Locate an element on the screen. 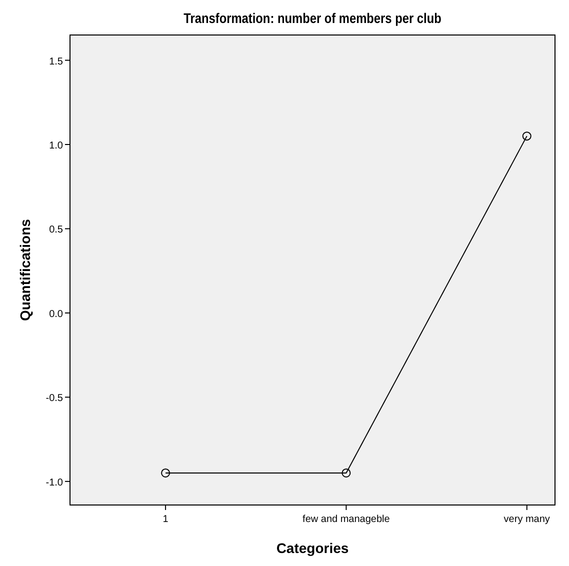  y-tick-label: -0.5 is located at coordinates (55, 398).